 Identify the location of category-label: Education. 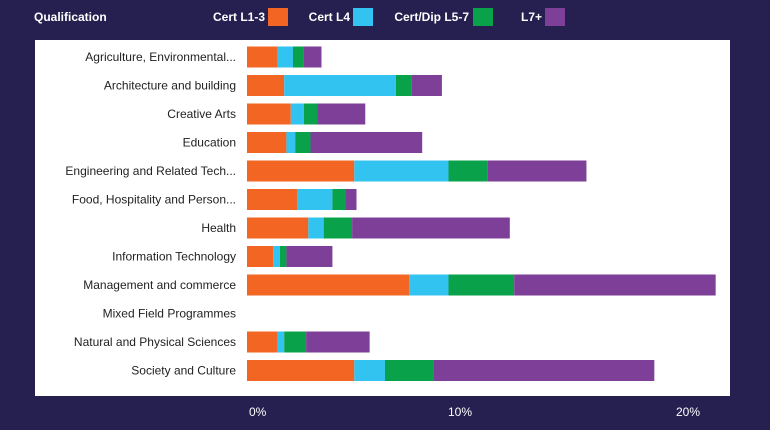
(209, 143).